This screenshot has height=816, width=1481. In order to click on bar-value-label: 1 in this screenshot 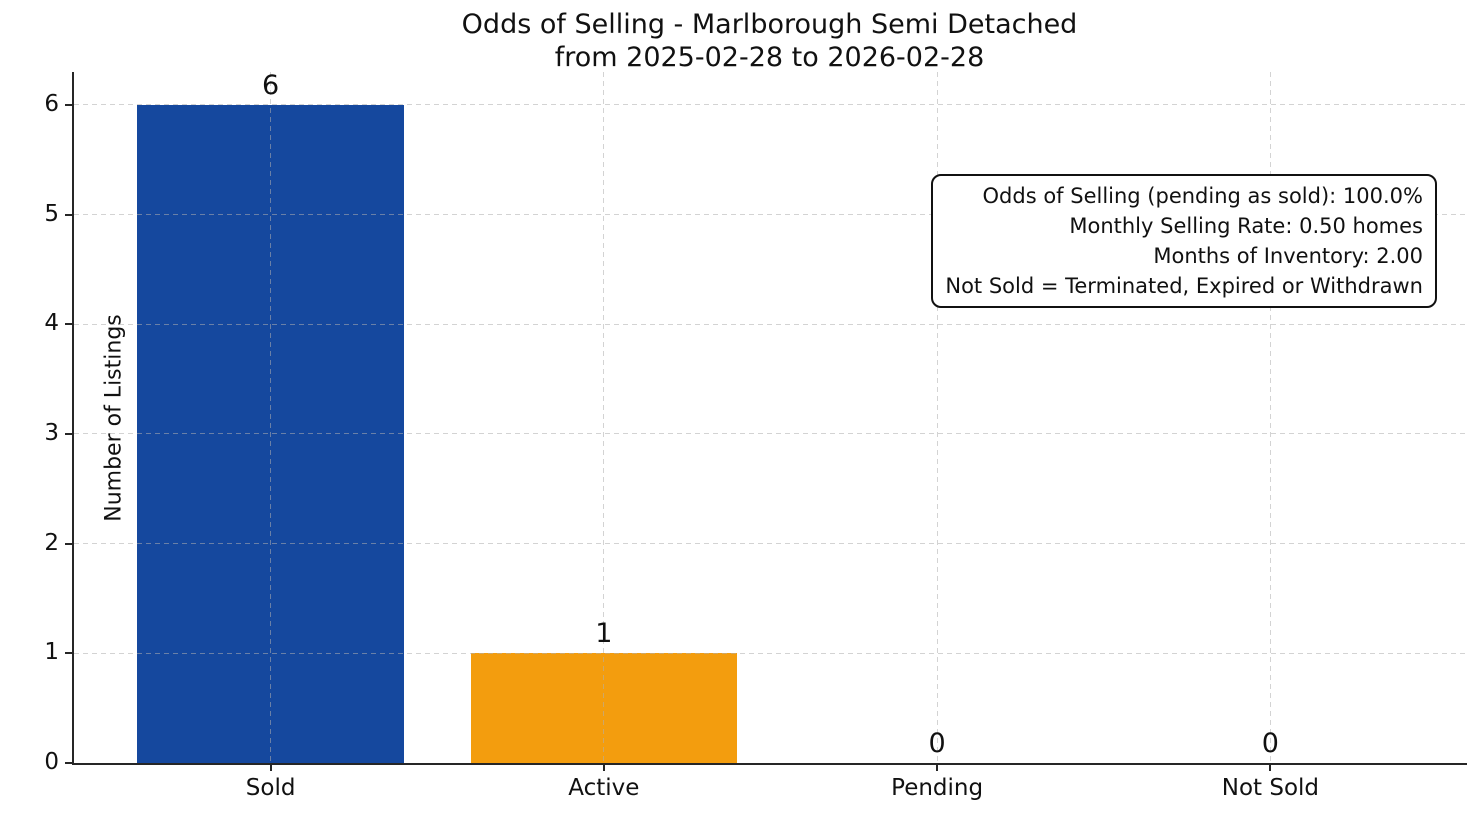, I will do `click(604, 634)`.